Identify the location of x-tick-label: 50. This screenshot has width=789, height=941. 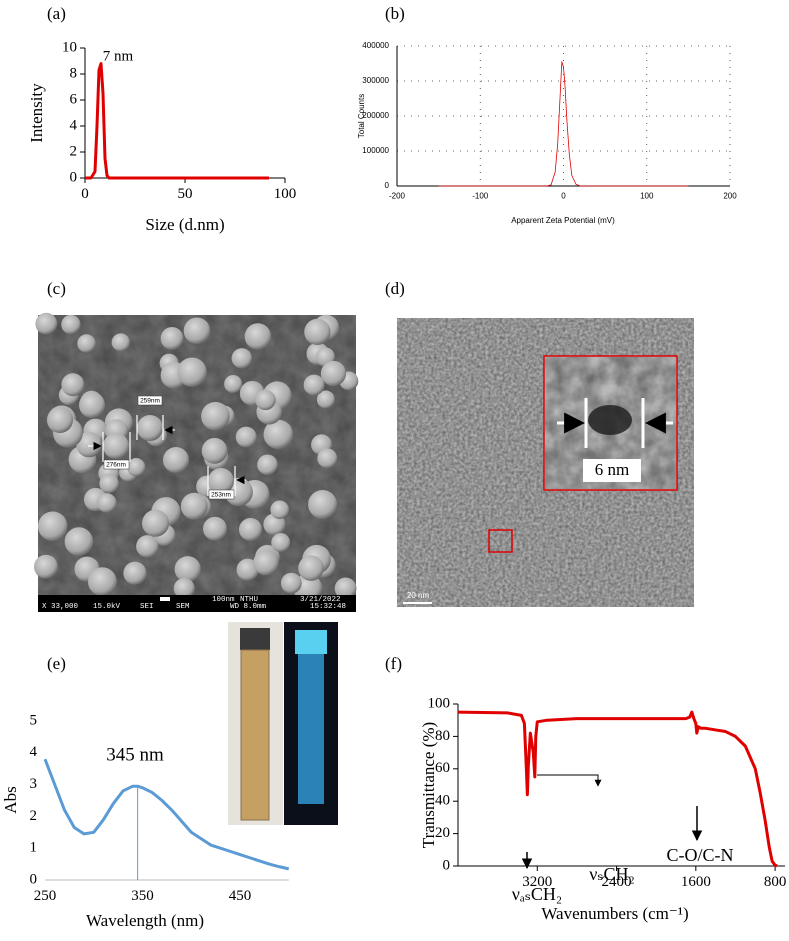
(185, 194).